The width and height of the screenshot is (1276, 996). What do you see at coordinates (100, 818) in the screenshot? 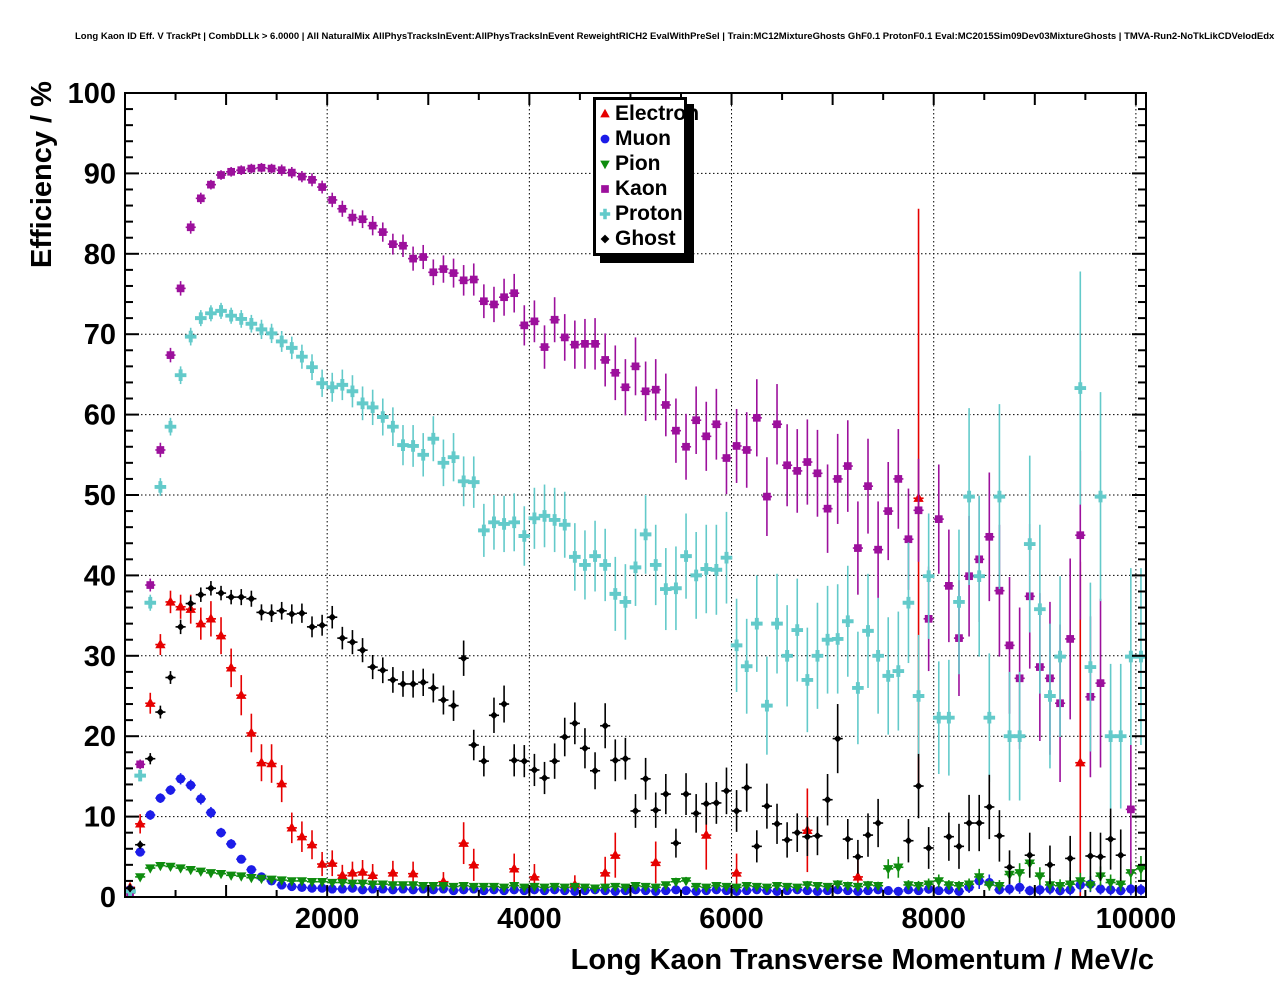
I see `y-tick-label: 10` at bounding box center [100, 818].